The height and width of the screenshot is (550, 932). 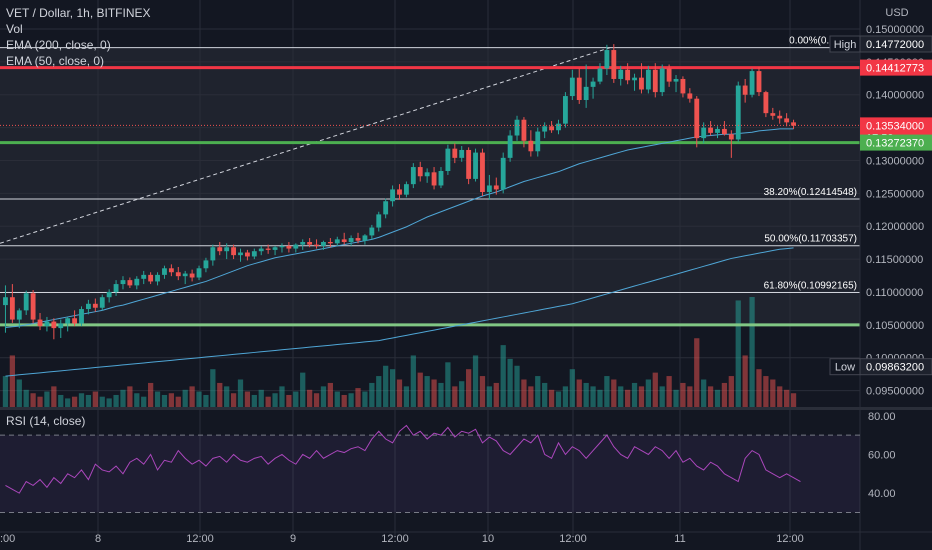 I want to click on ema50-label: EMA (50, close, 0), so click(x=55, y=61).